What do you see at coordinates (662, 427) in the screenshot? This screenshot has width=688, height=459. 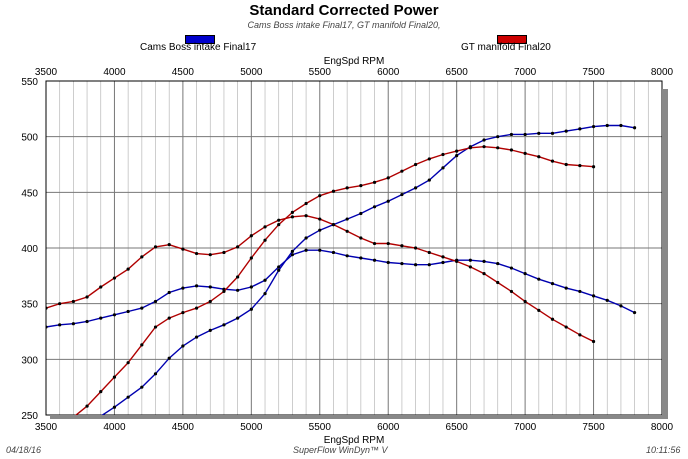 I see `x-tick-label-bottom: 8000` at bounding box center [662, 427].